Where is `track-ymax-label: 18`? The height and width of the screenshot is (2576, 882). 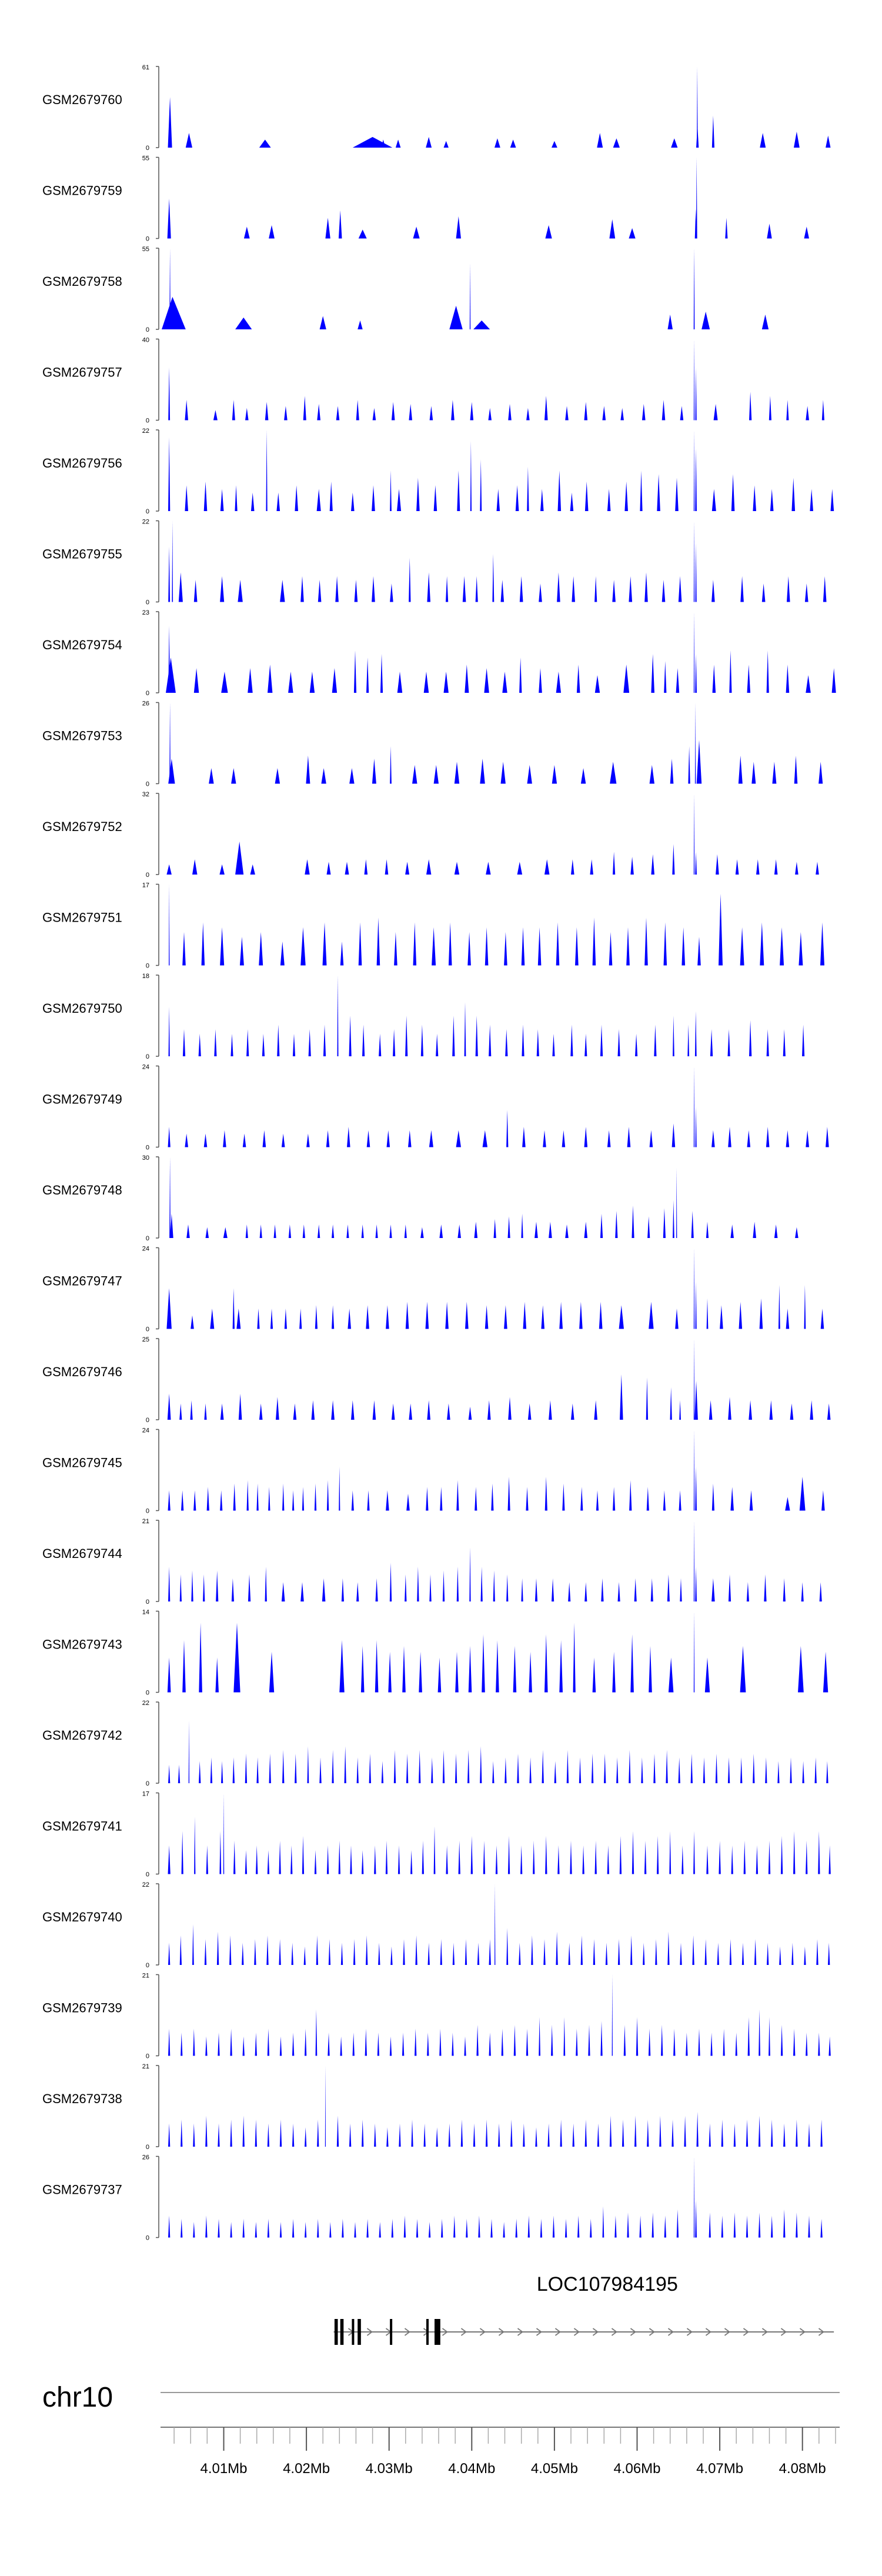
track-ymax-label: 18 is located at coordinates (145, 976).